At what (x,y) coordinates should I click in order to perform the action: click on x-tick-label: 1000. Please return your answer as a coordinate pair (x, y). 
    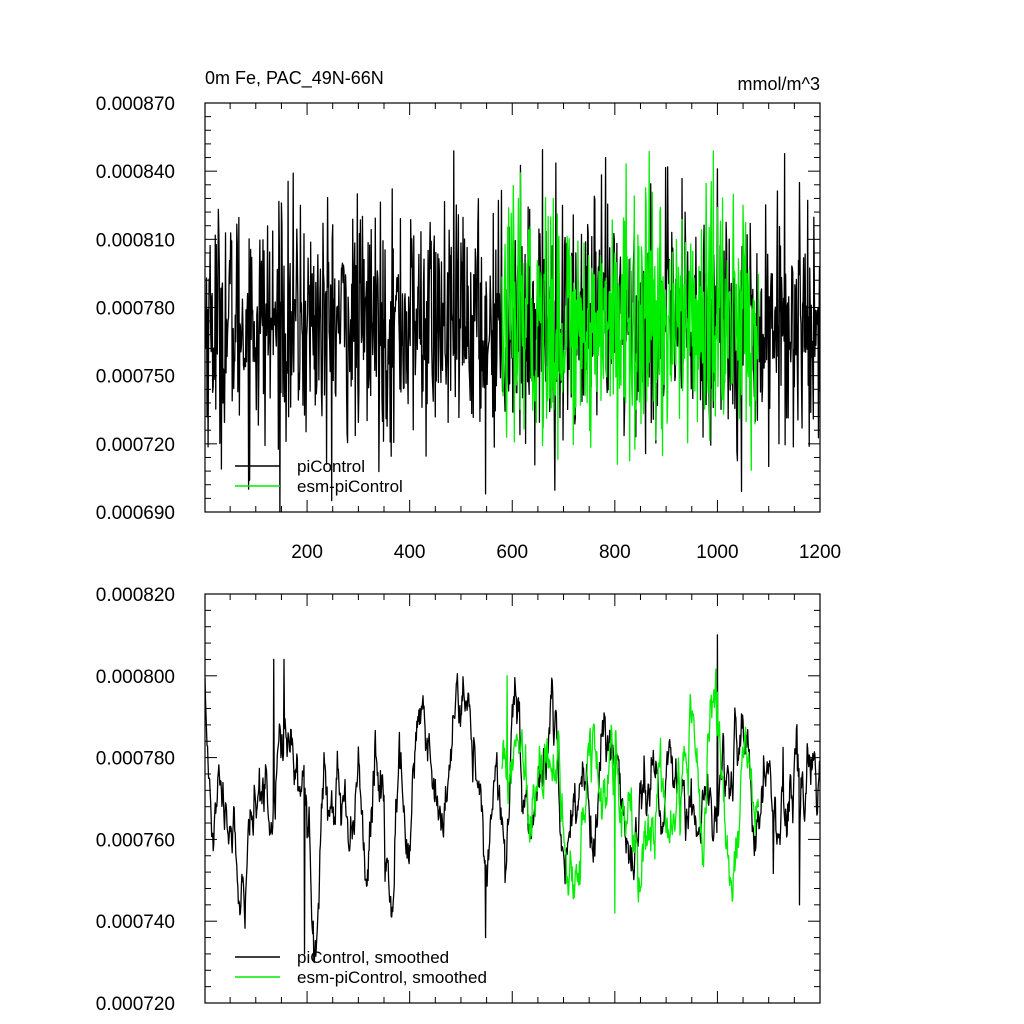
    Looking at the image, I should click on (717, 552).